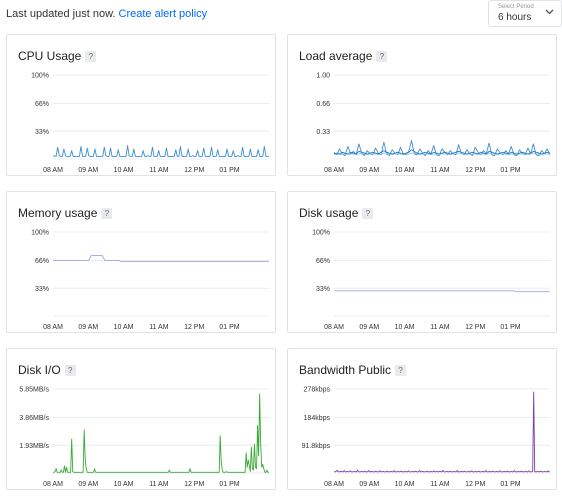 Image resolution: width=562 pixels, height=500 pixels. Describe the element at coordinates (50, 56) in the screenshot. I see `card-title-text: CPU Usage` at that location.